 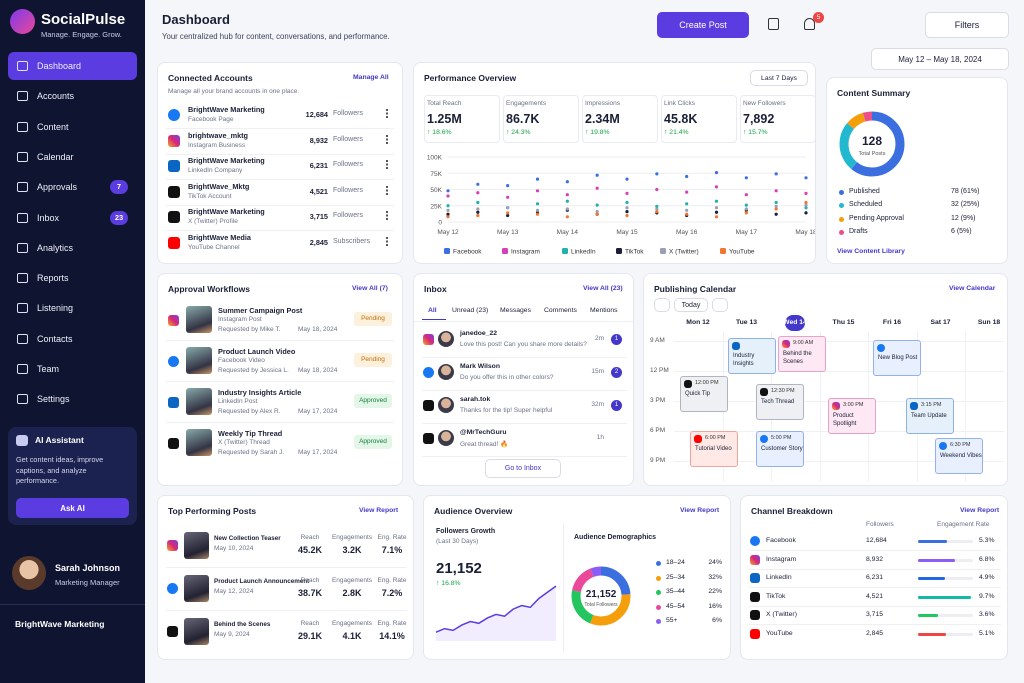 I want to click on y-tick-label: 100K, so click(x=435, y=158).